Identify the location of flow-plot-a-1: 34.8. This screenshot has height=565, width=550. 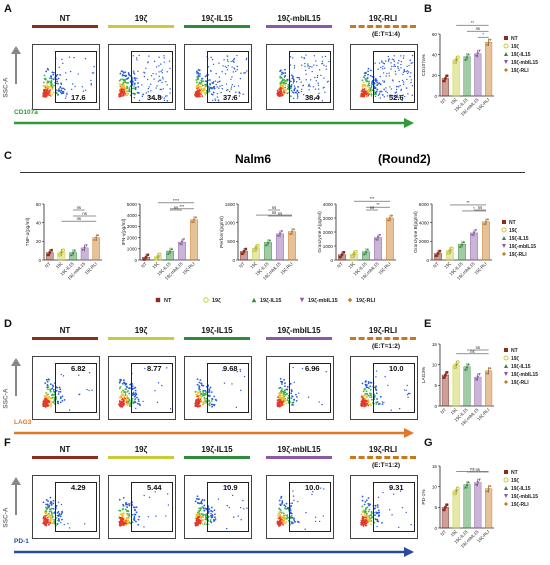
(142, 77).